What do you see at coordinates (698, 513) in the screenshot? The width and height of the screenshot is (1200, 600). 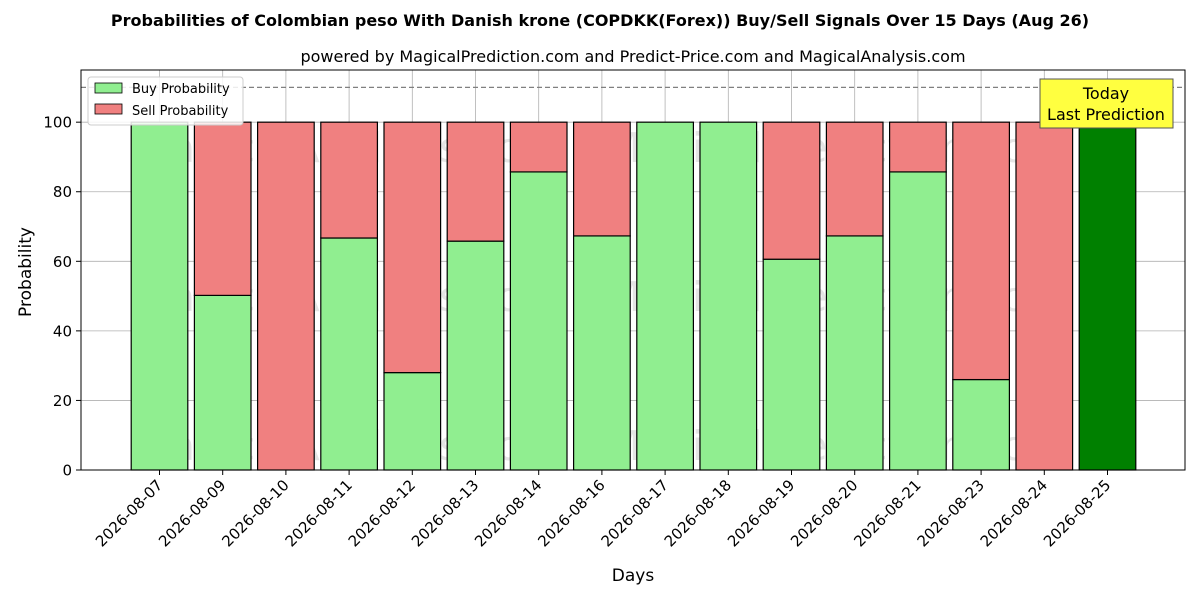 I see `x-tick-label: 2026-08-18` at bounding box center [698, 513].